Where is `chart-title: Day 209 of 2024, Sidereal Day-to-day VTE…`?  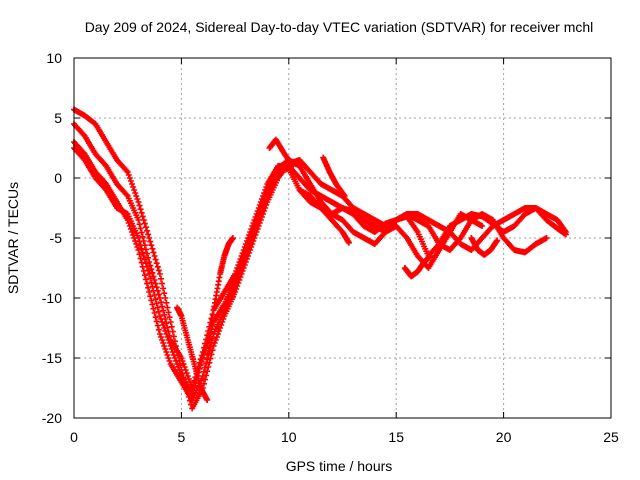
chart-title: Day 209 of 2024, Sidereal Day-to-day VTE… is located at coordinates (339, 27).